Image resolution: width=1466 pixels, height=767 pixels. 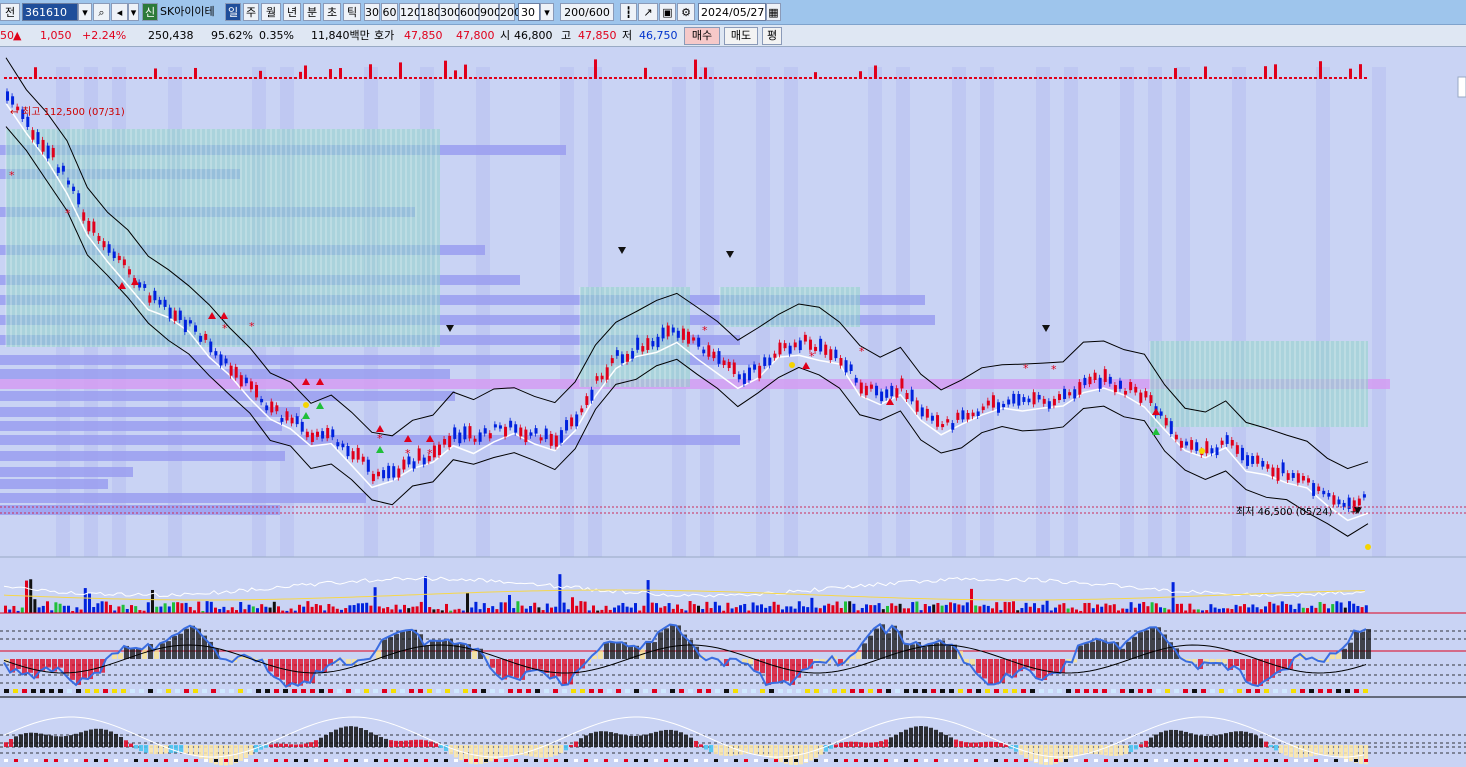 I want to click on search-button: ⌕, so click(x=101, y=12).